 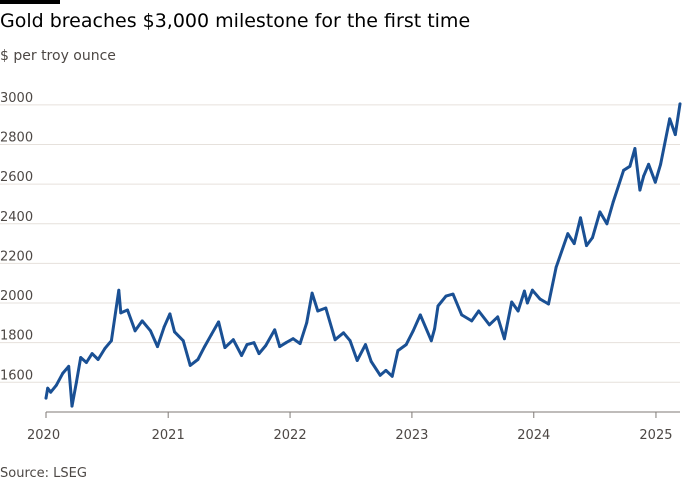 What do you see at coordinates (43, 473) in the screenshot?
I see `source-note: Source: LSEG` at bounding box center [43, 473].